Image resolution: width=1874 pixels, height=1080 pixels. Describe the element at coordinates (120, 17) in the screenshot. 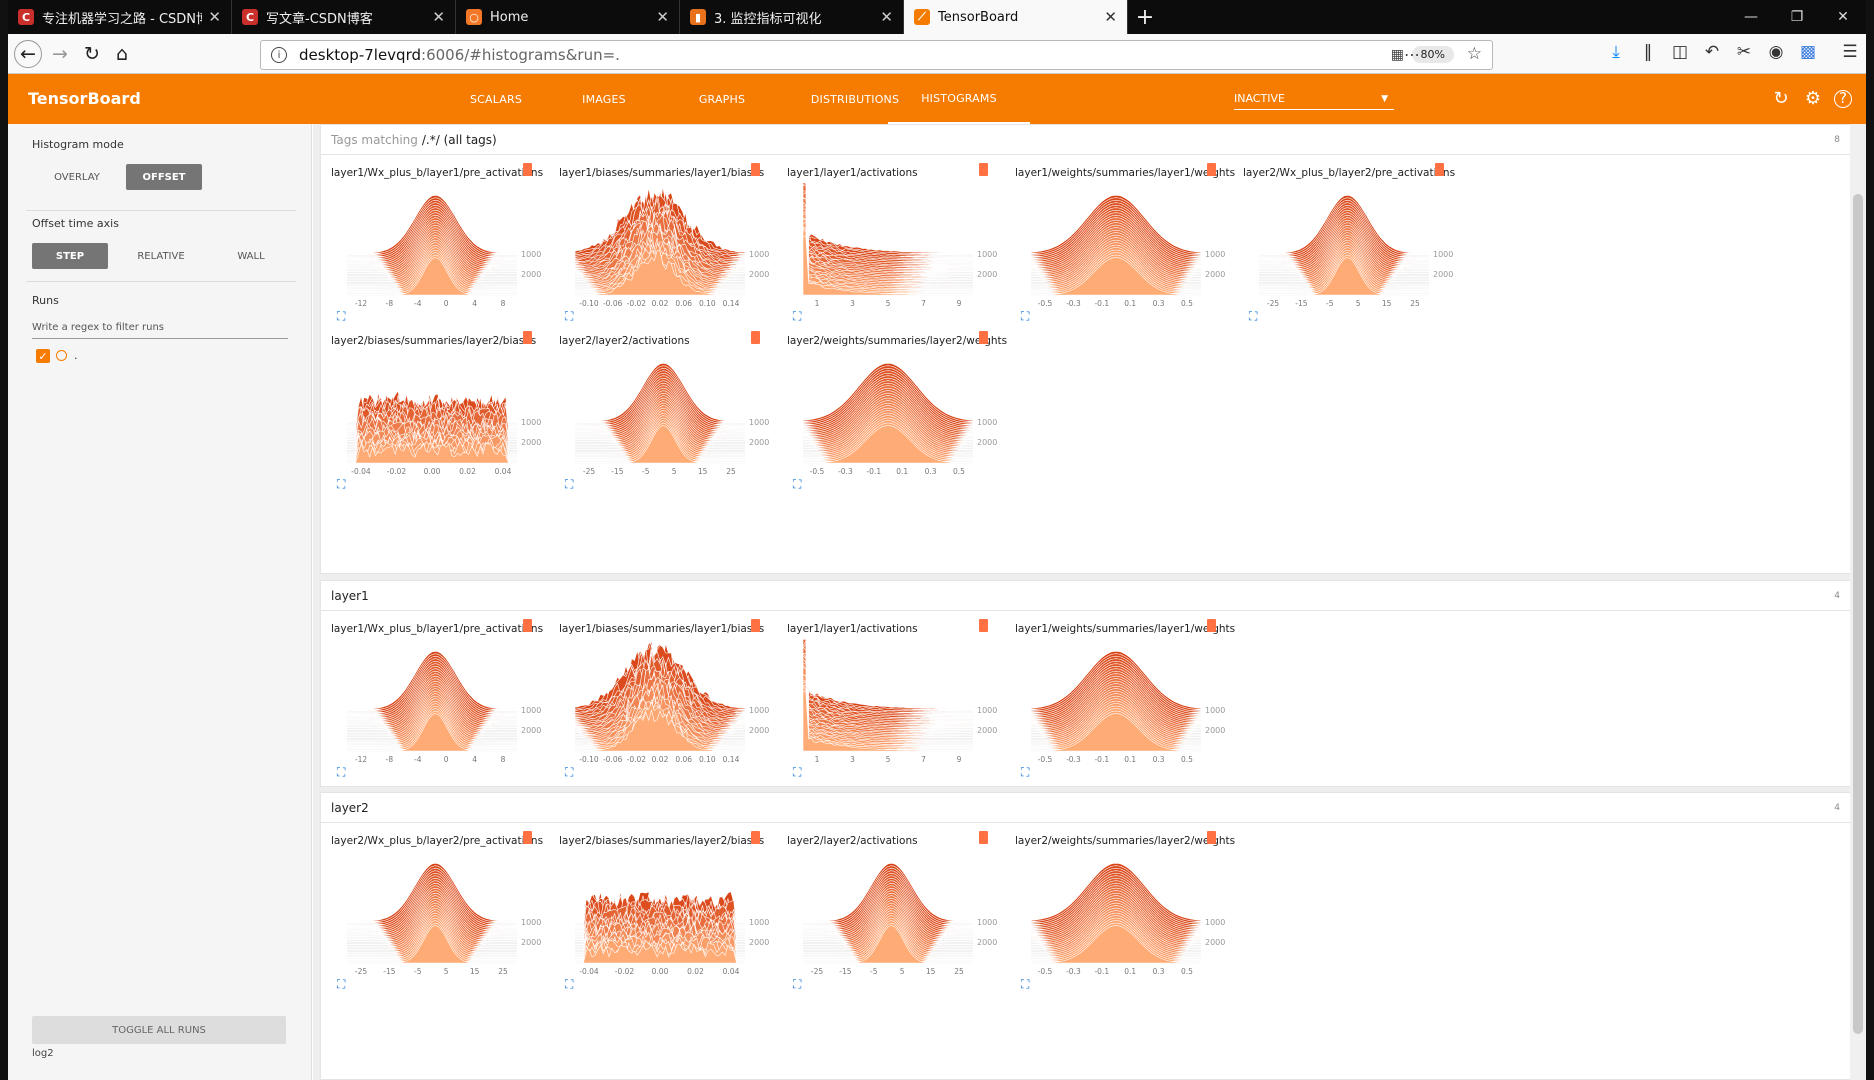

I see `browser-tab: C 专注机器学习之路 - CSDN博客 ✕` at that location.